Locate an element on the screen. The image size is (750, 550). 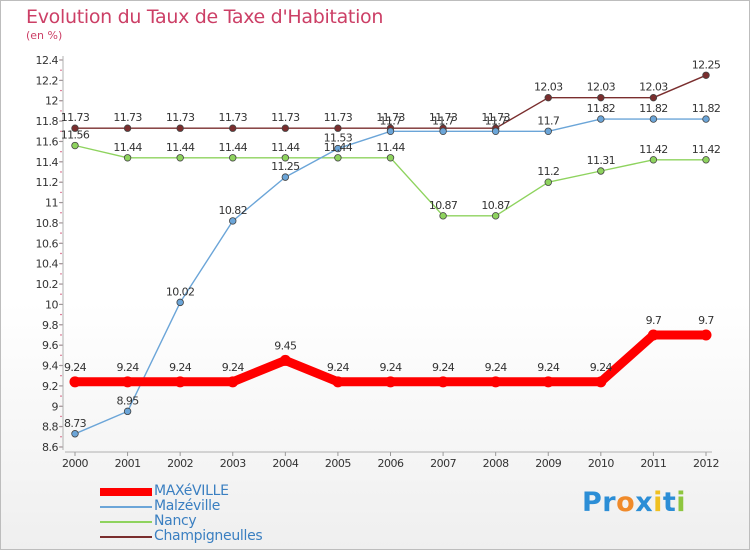
x-tick-label: 2011 is located at coordinates (653, 463).